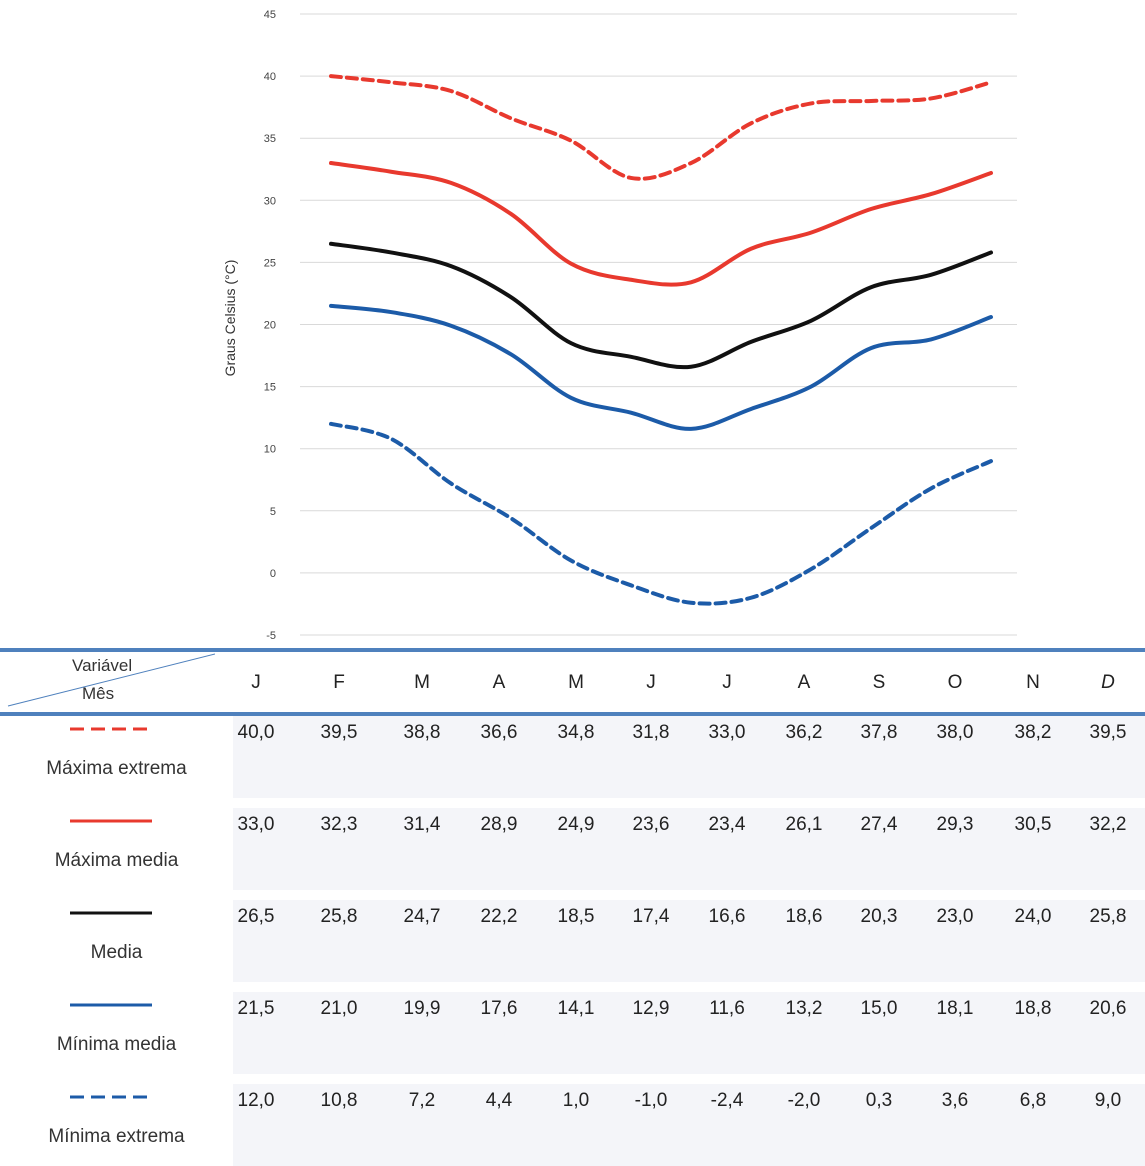 This screenshot has height=1166, width=1145. I want to click on y-tick-label: 5, so click(273, 512).